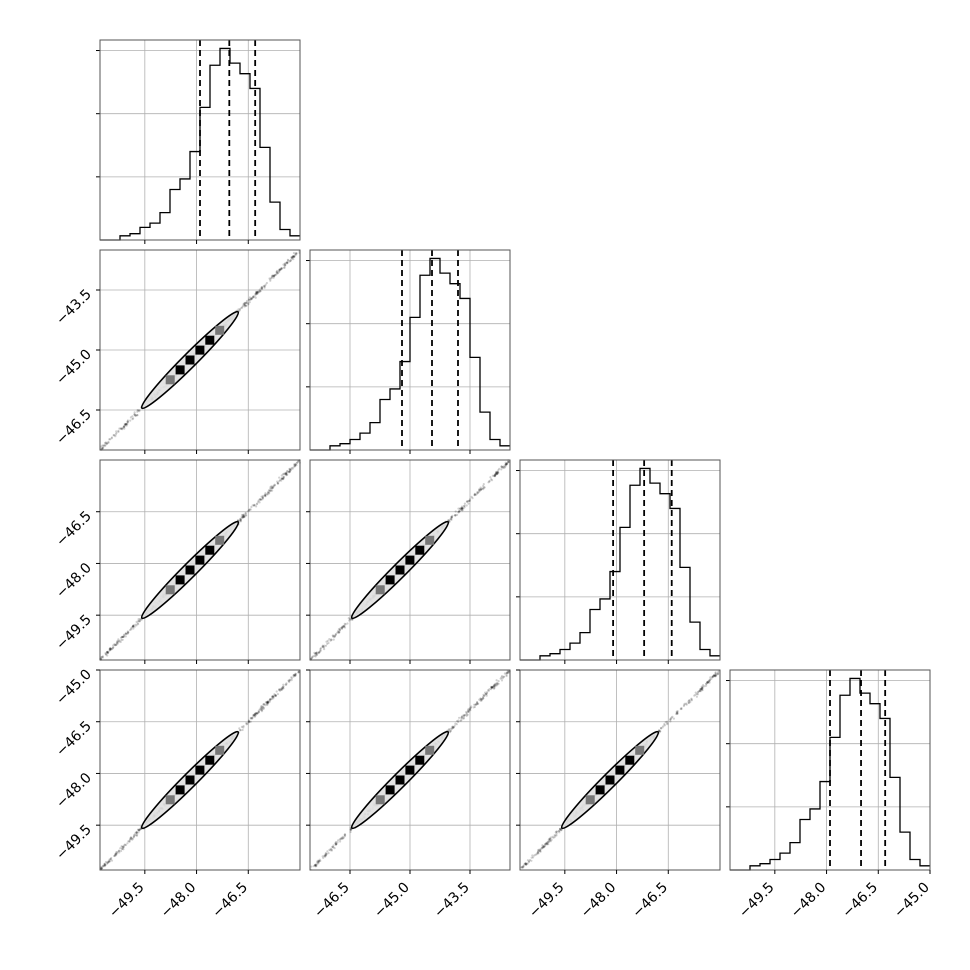 The width and height of the screenshot is (970, 970). I want to click on y-tick-label: −46.5, so click(74, 739).